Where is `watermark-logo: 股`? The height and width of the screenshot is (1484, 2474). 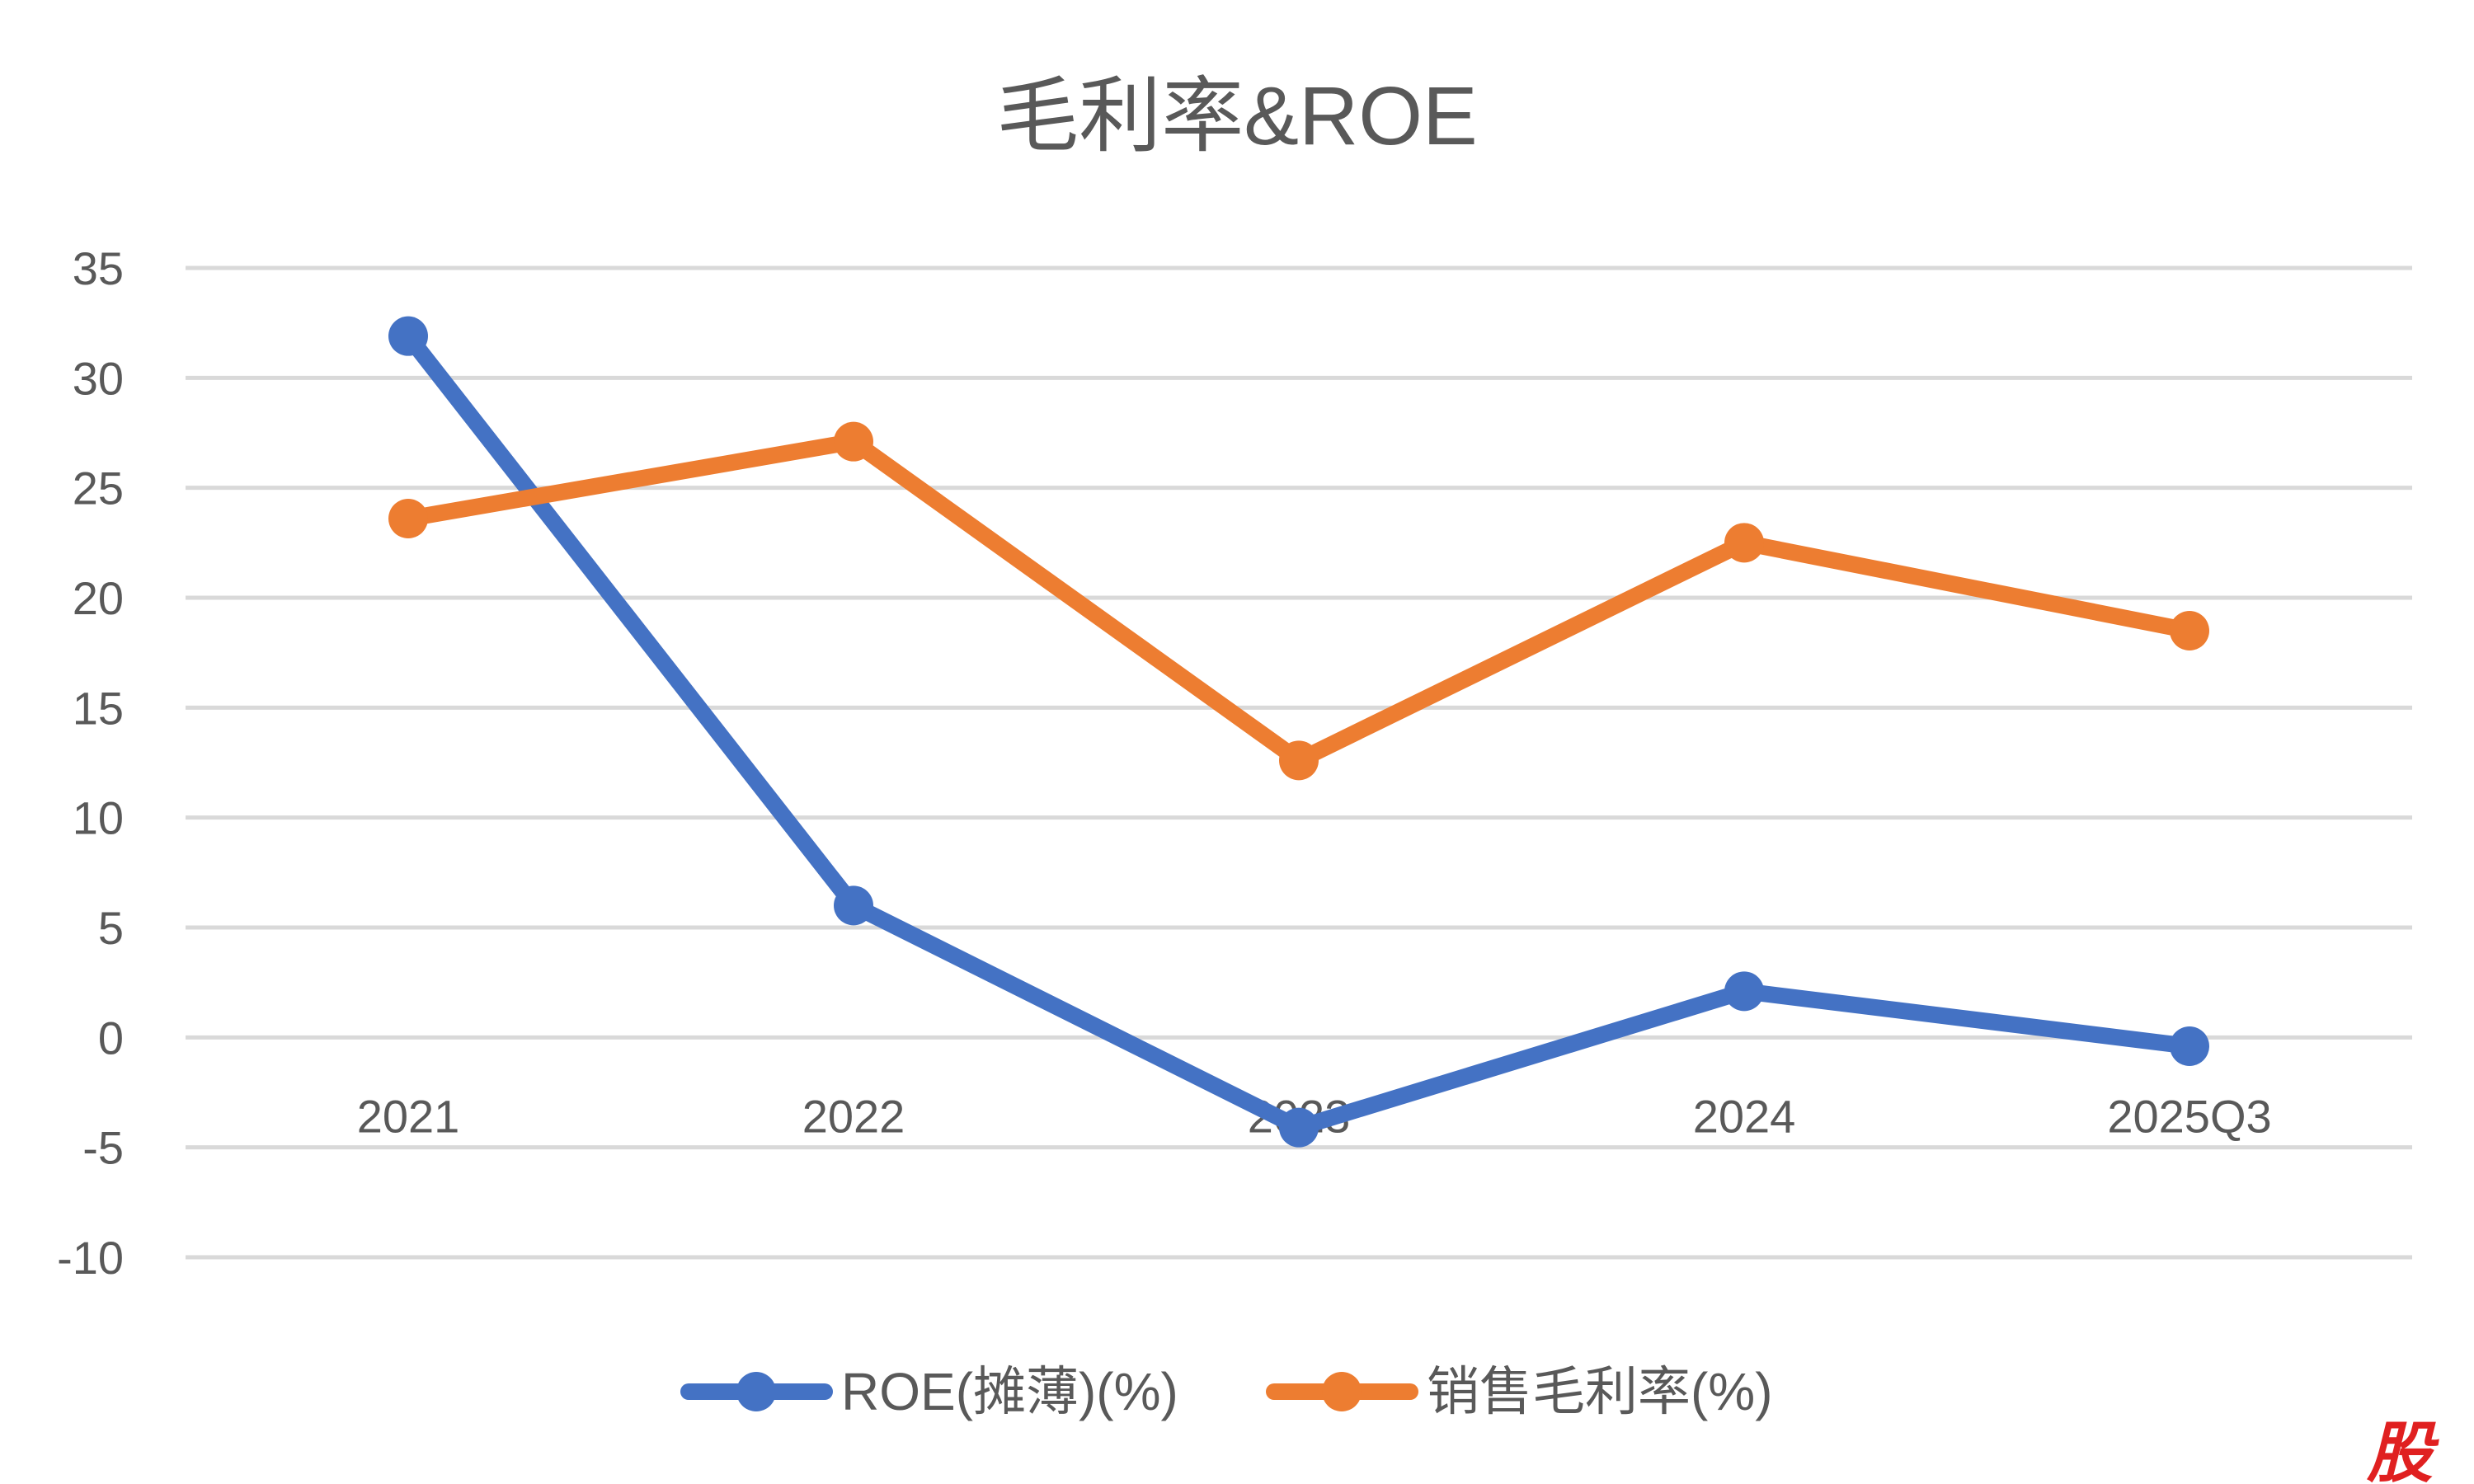
watermark-logo: 股 is located at coordinates (2402, 1450).